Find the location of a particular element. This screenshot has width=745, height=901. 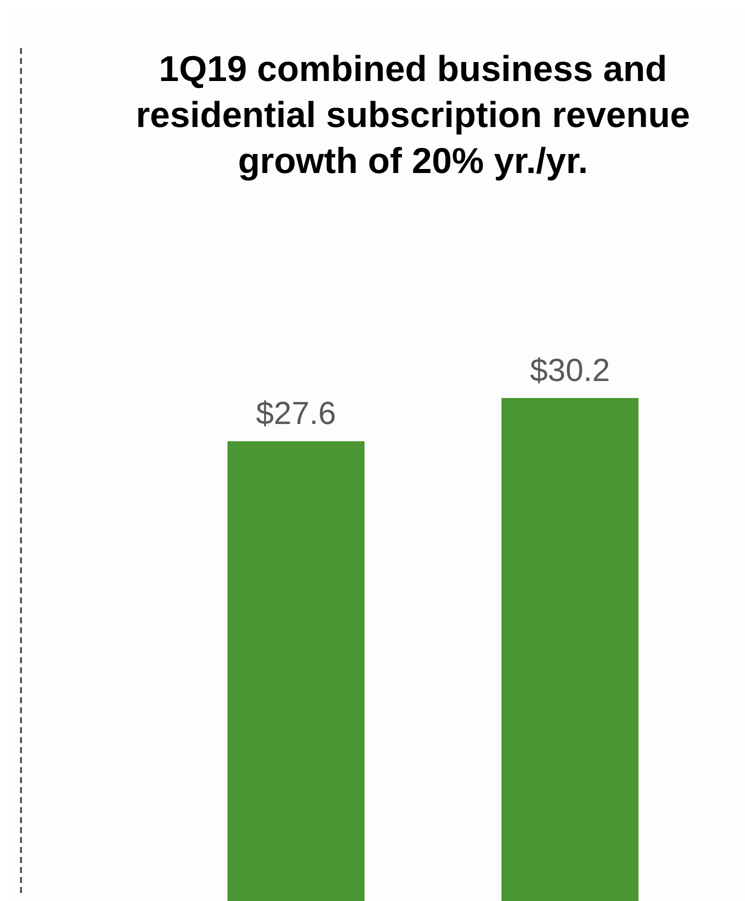

data-label: $30.2 is located at coordinates (570, 370).